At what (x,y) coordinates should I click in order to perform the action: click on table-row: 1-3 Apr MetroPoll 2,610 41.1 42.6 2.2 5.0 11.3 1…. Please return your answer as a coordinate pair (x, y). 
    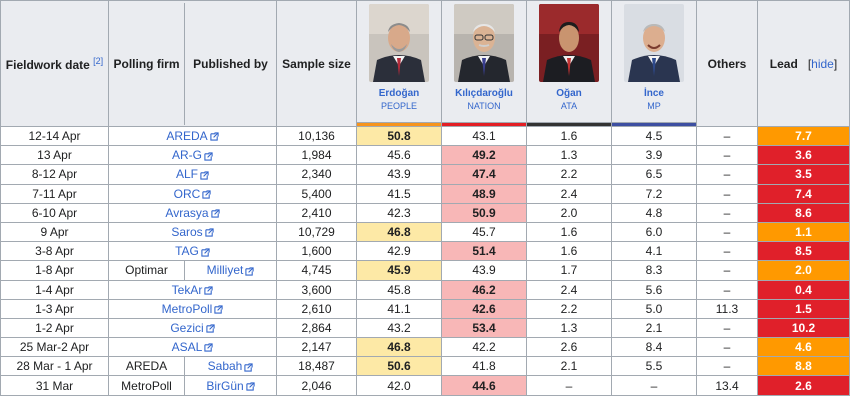
    Looking at the image, I should click on (425, 308).